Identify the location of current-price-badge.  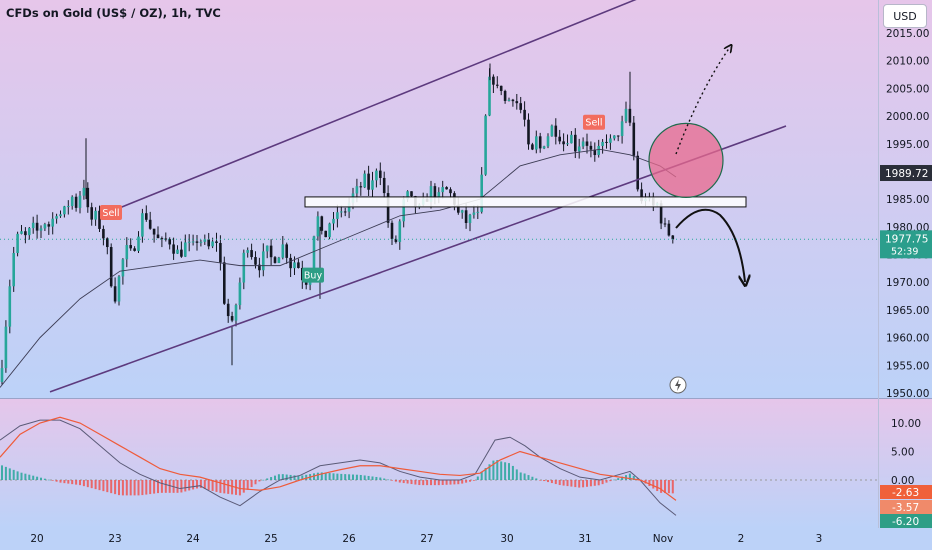
(906, 244).